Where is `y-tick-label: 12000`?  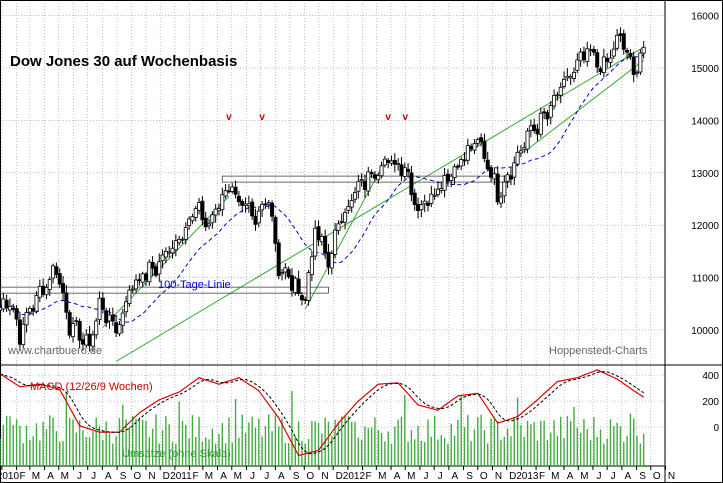
y-tick-label: 12000 is located at coordinates (705, 226).